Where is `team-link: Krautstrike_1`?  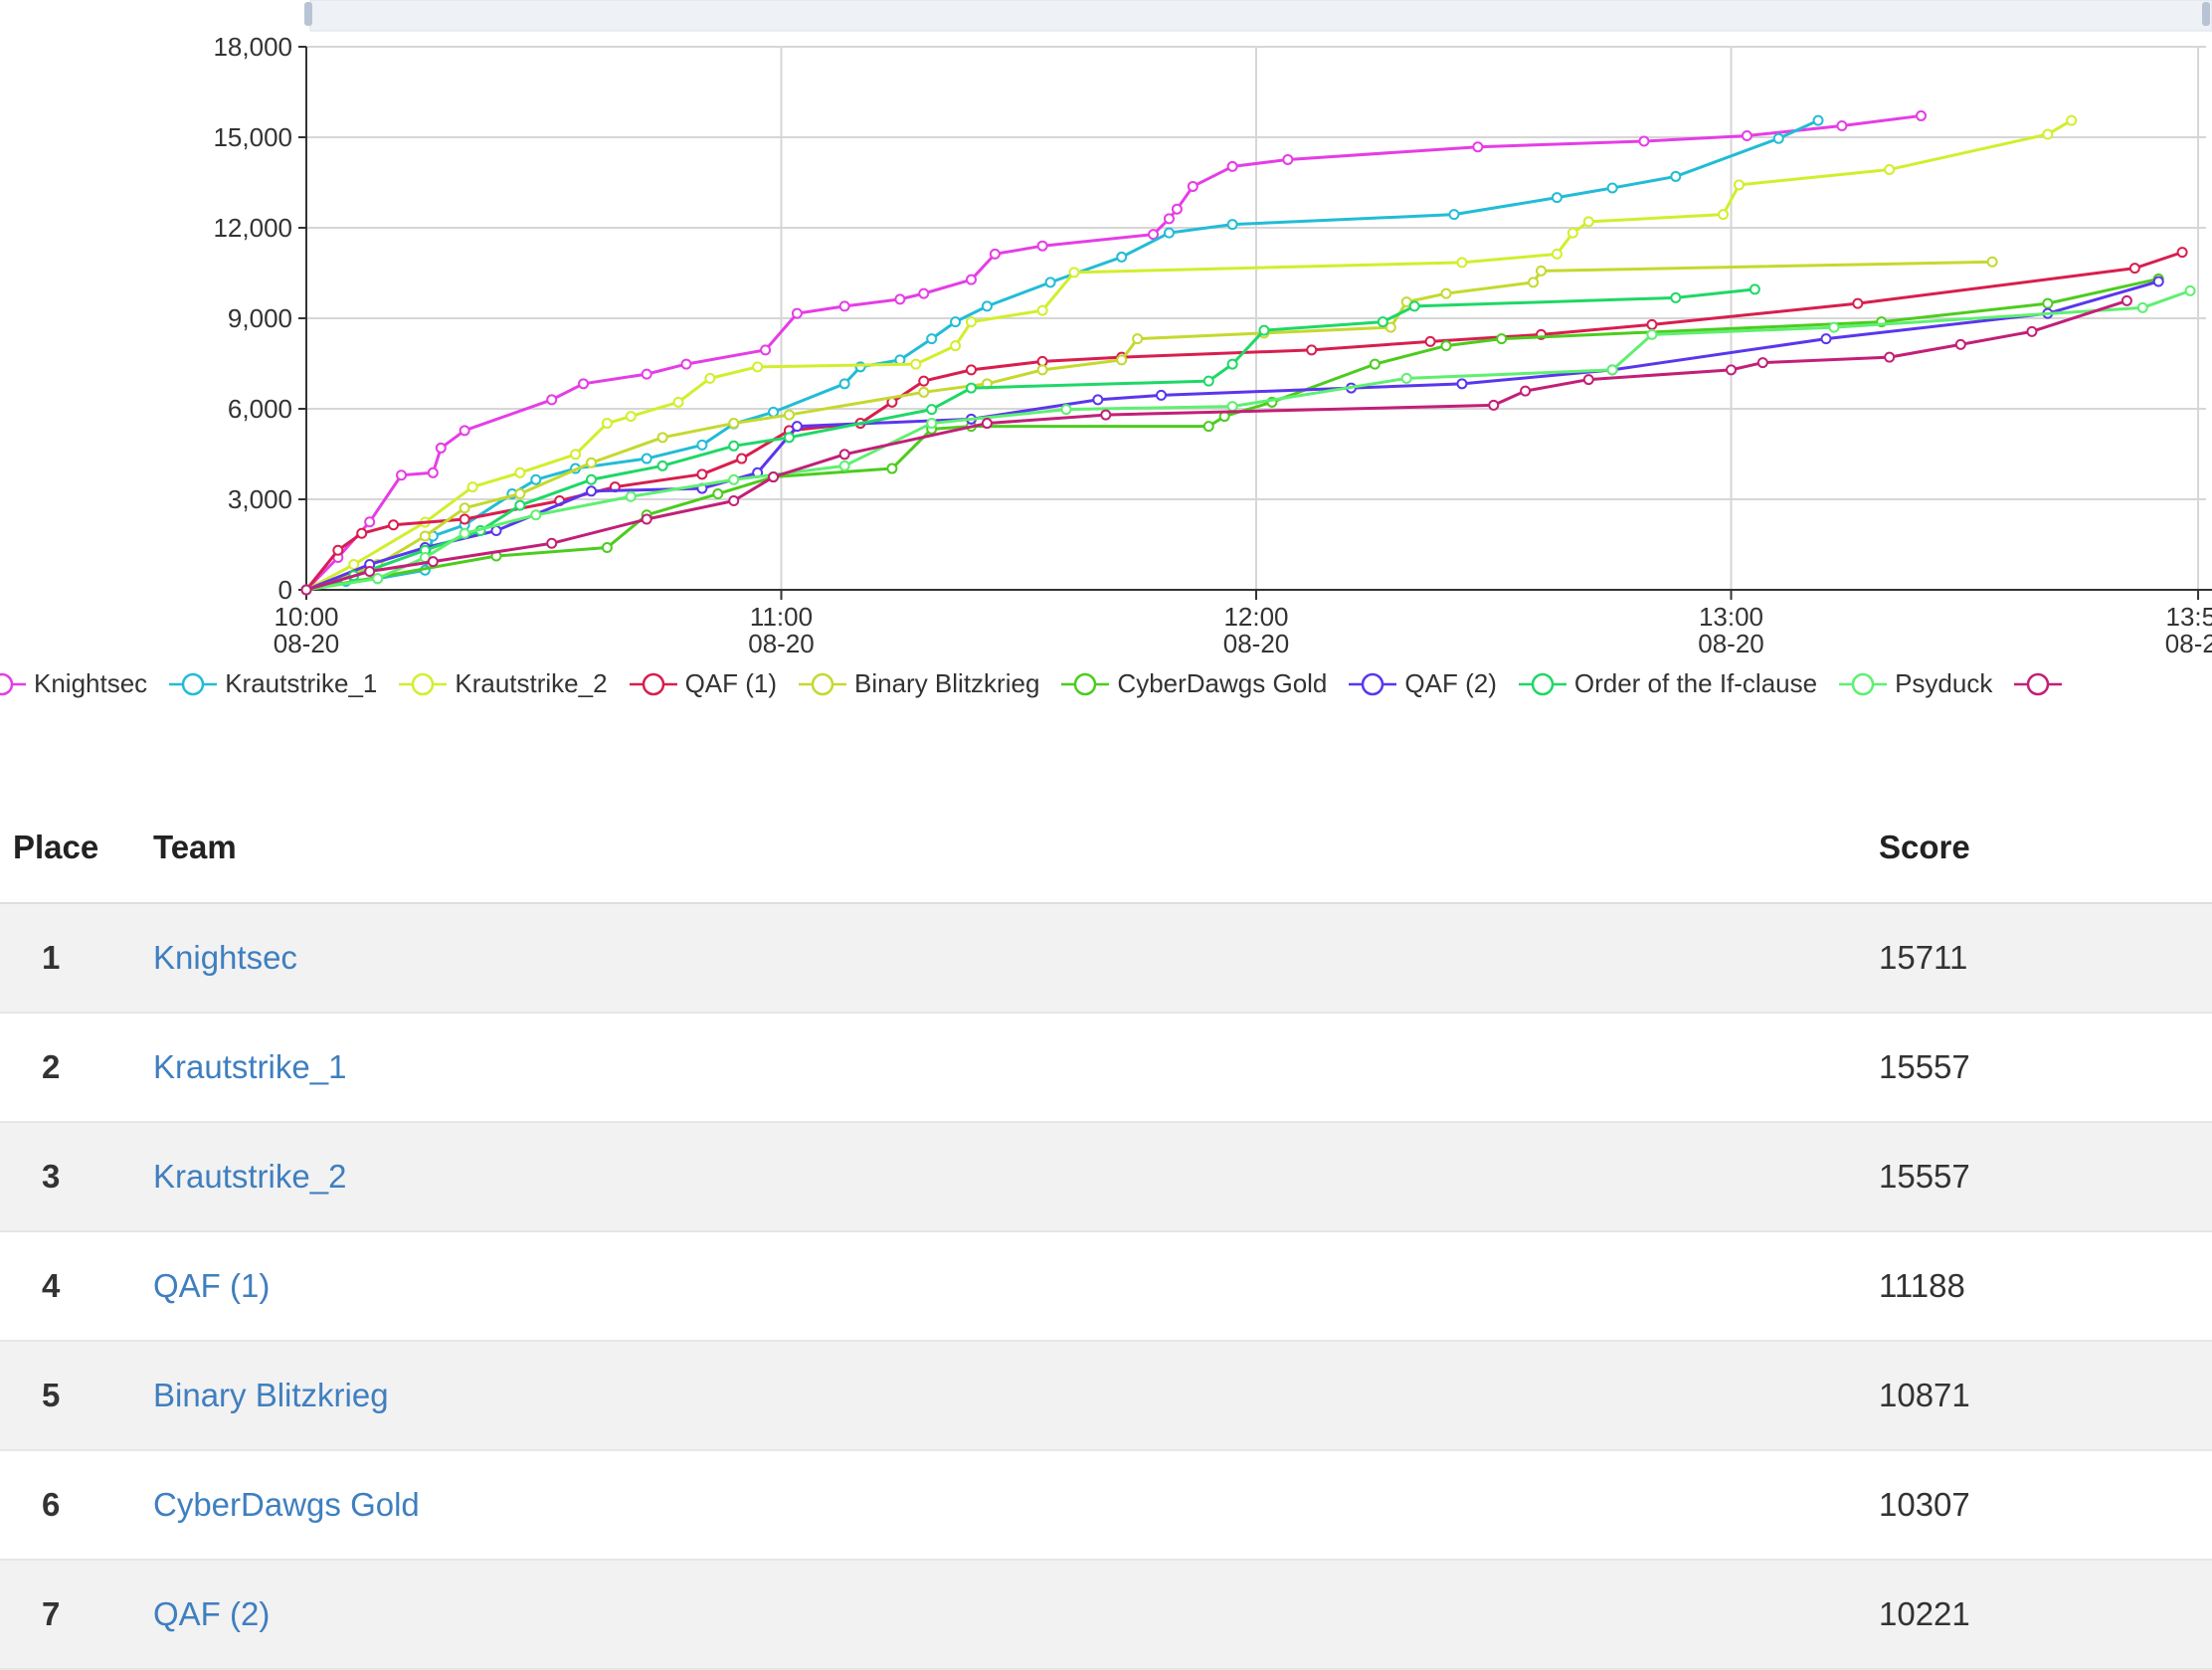
team-link: Krautstrike_1 is located at coordinates (250, 1067).